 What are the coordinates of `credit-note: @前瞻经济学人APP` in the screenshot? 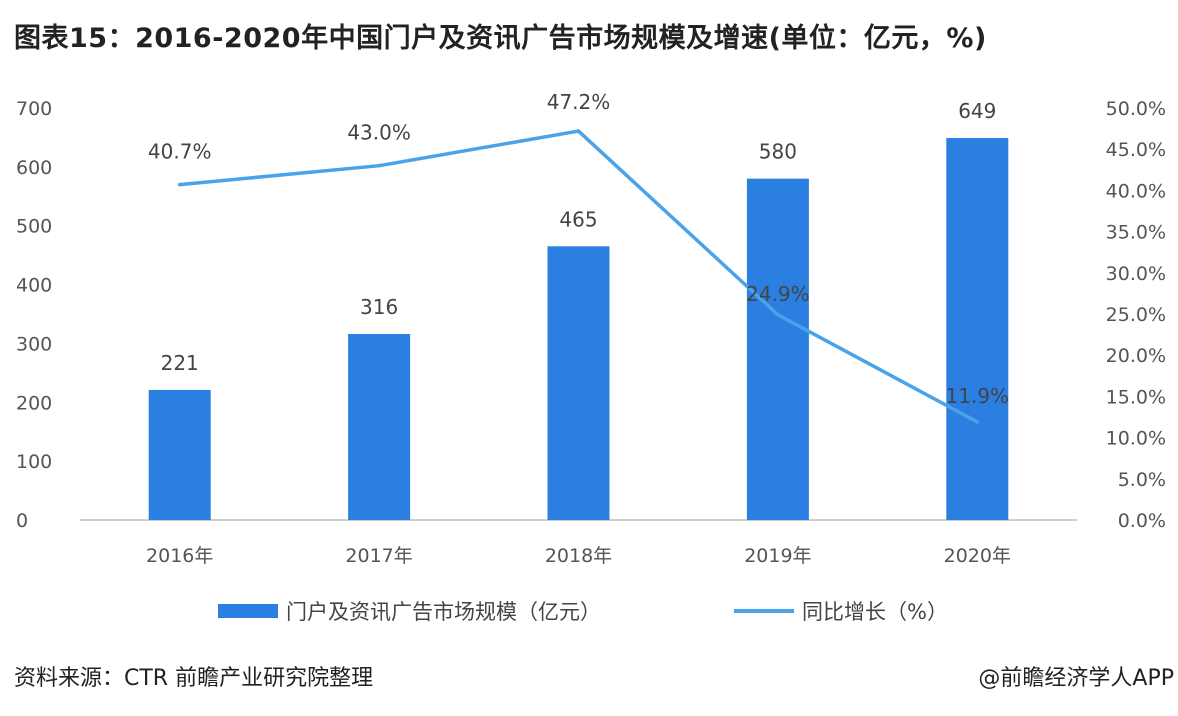 It's located at (1076, 678).